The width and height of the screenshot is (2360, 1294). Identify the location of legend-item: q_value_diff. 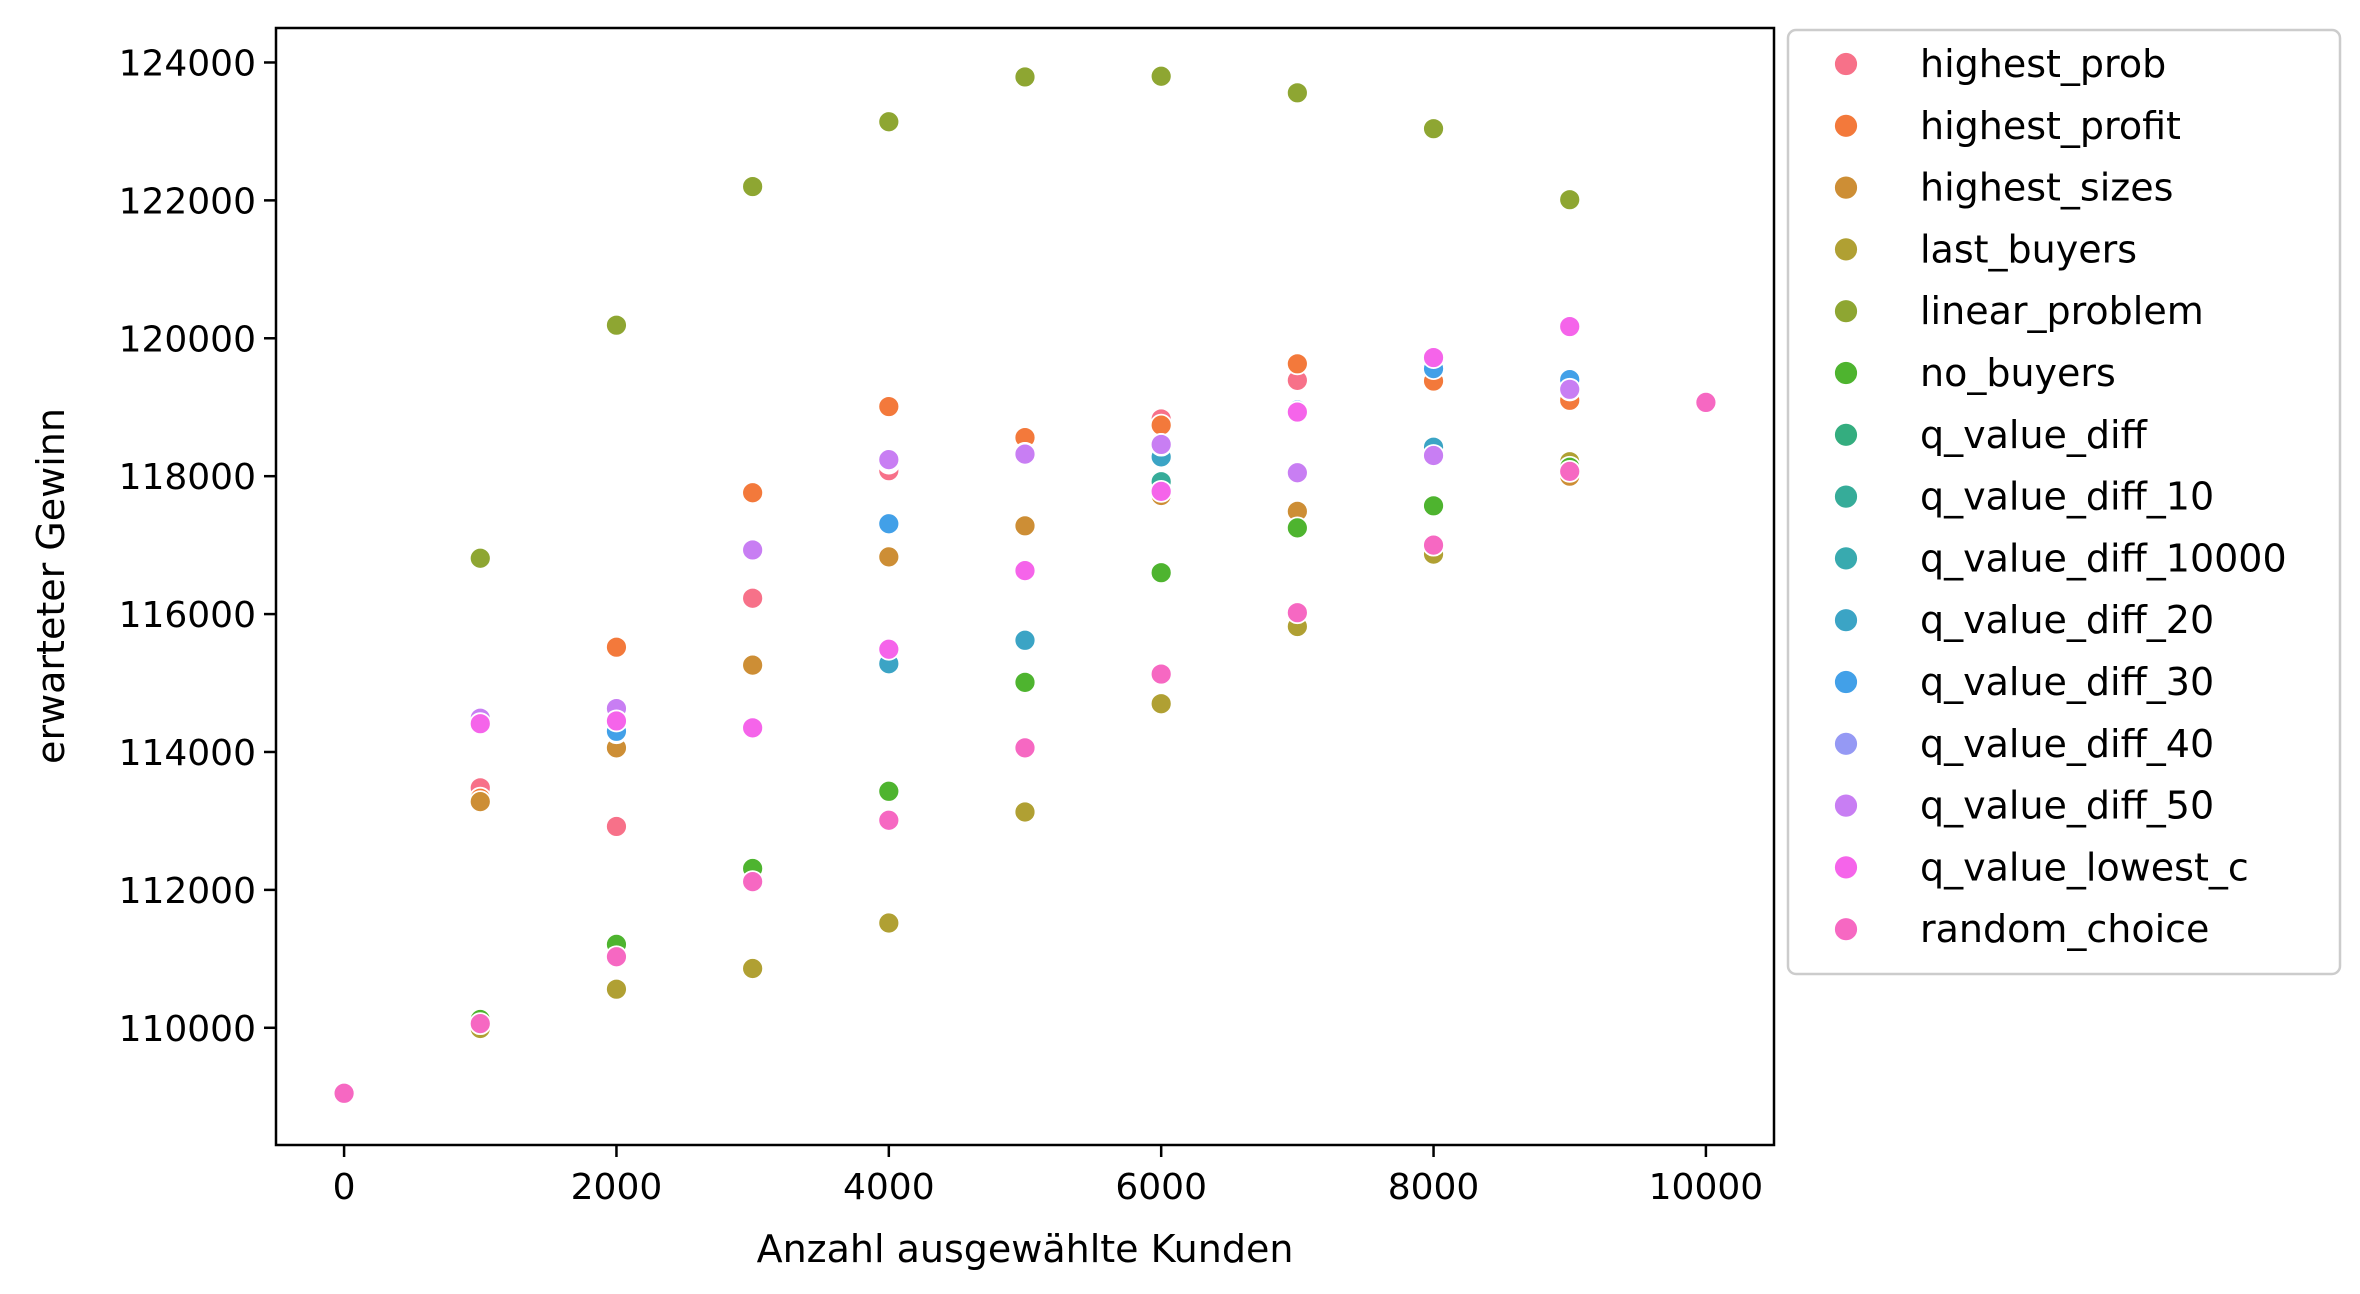
(1990, 435).